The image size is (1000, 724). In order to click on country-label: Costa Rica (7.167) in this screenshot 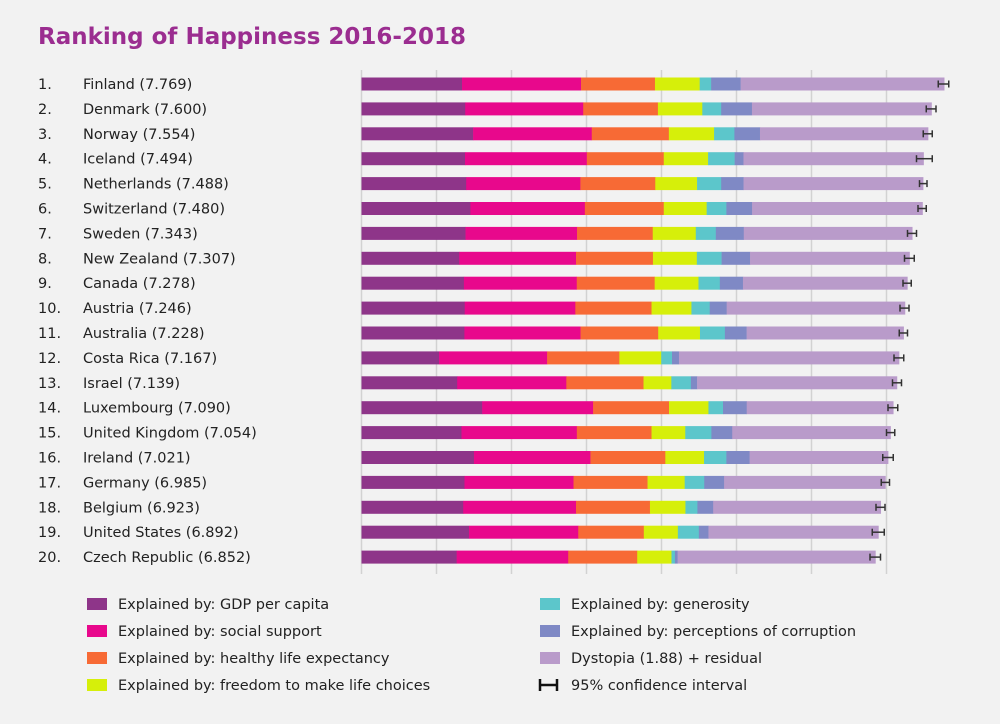, I will do `click(150, 359)`.